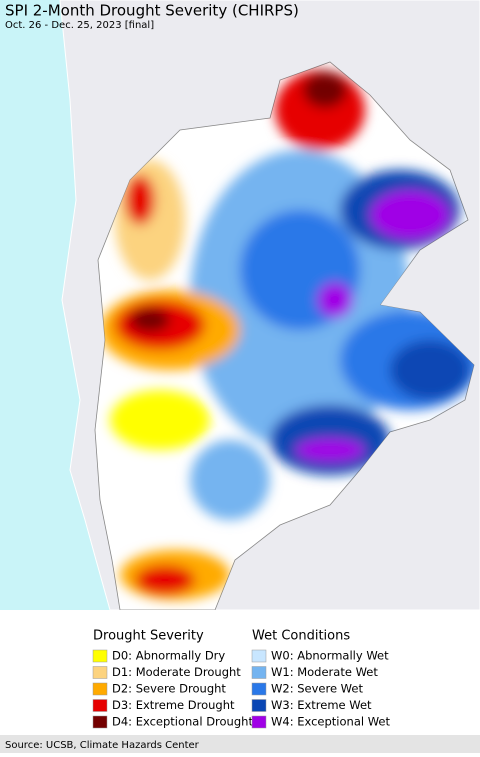  What do you see at coordinates (148, 636) in the screenshot?
I see `legend-title: Drought Severity` at bounding box center [148, 636].